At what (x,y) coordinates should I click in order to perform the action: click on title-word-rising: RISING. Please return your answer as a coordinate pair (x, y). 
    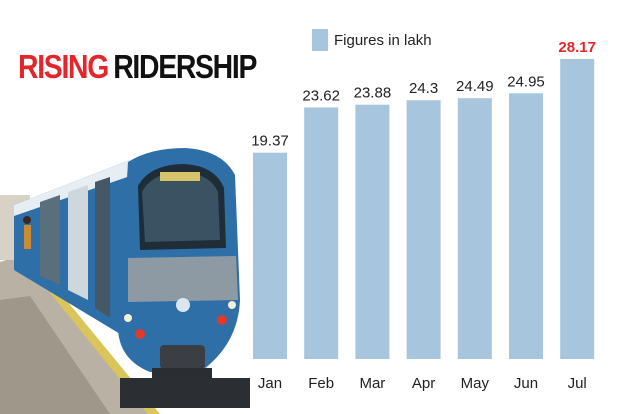
    Looking at the image, I should click on (63, 66).